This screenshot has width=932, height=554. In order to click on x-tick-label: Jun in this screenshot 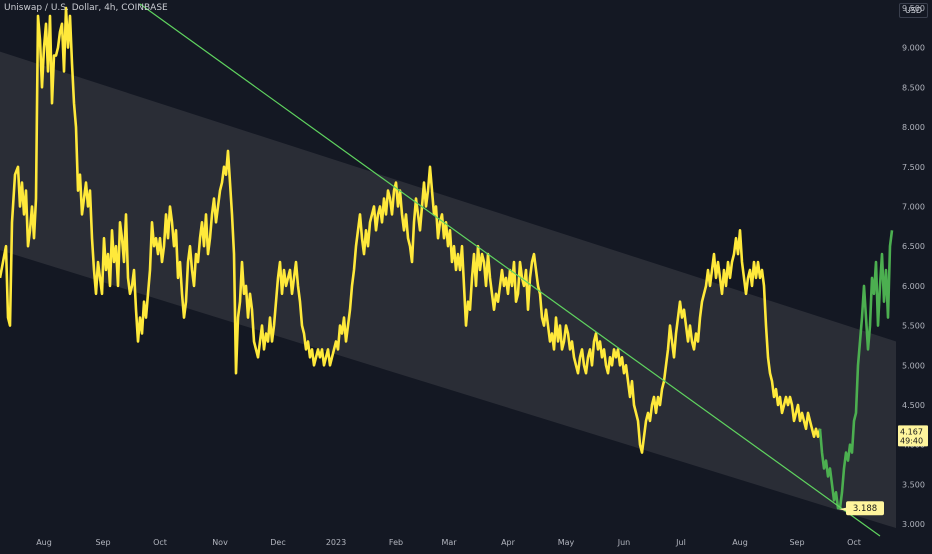, I will do `click(624, 542)`.